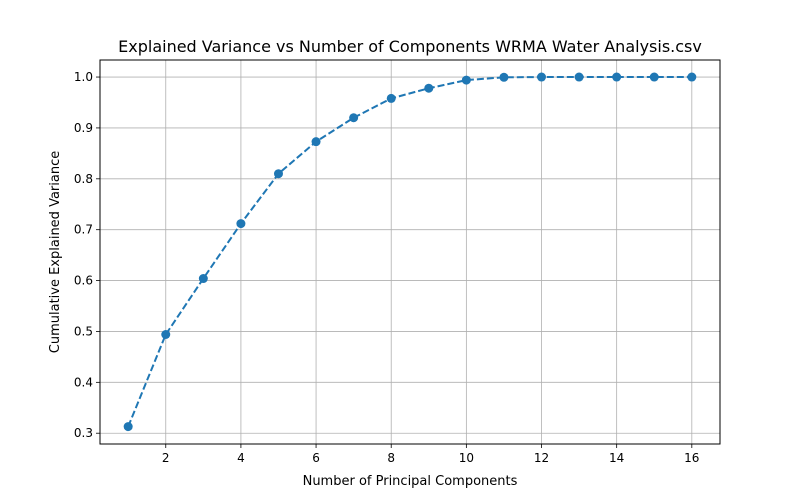  What do you see at coordinates (430, 454) in the screenshot?
I see `x-axis-ticks: 2 4 6 8 10 12 14 16` at bounding box center [430, 454].